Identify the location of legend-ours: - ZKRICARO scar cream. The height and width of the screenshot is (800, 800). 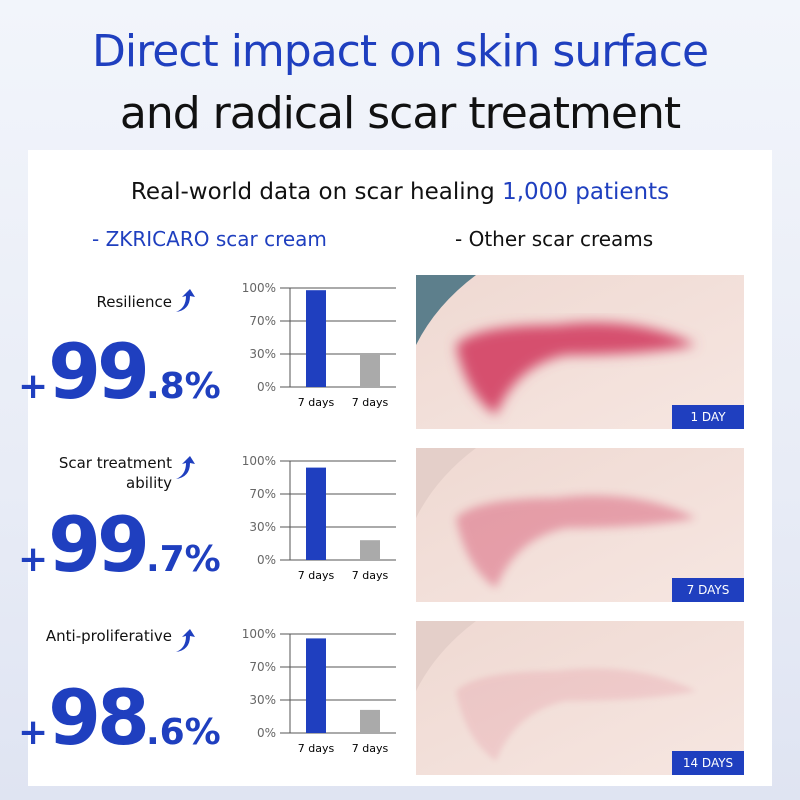
(209, 239).